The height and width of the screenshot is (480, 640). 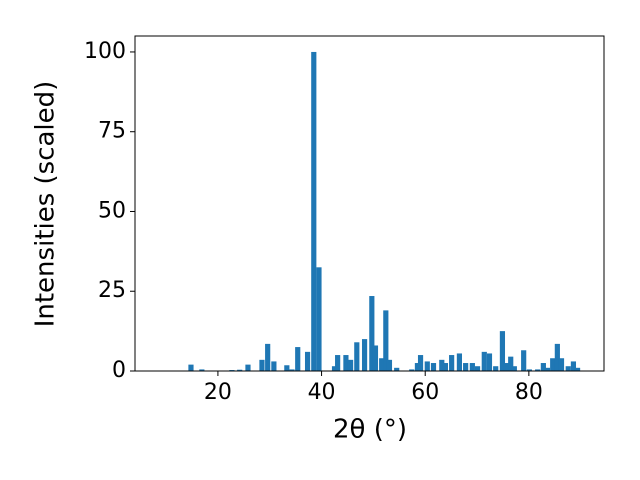 I want to click on y-tick-label: 50, so click(x=112, y=210).